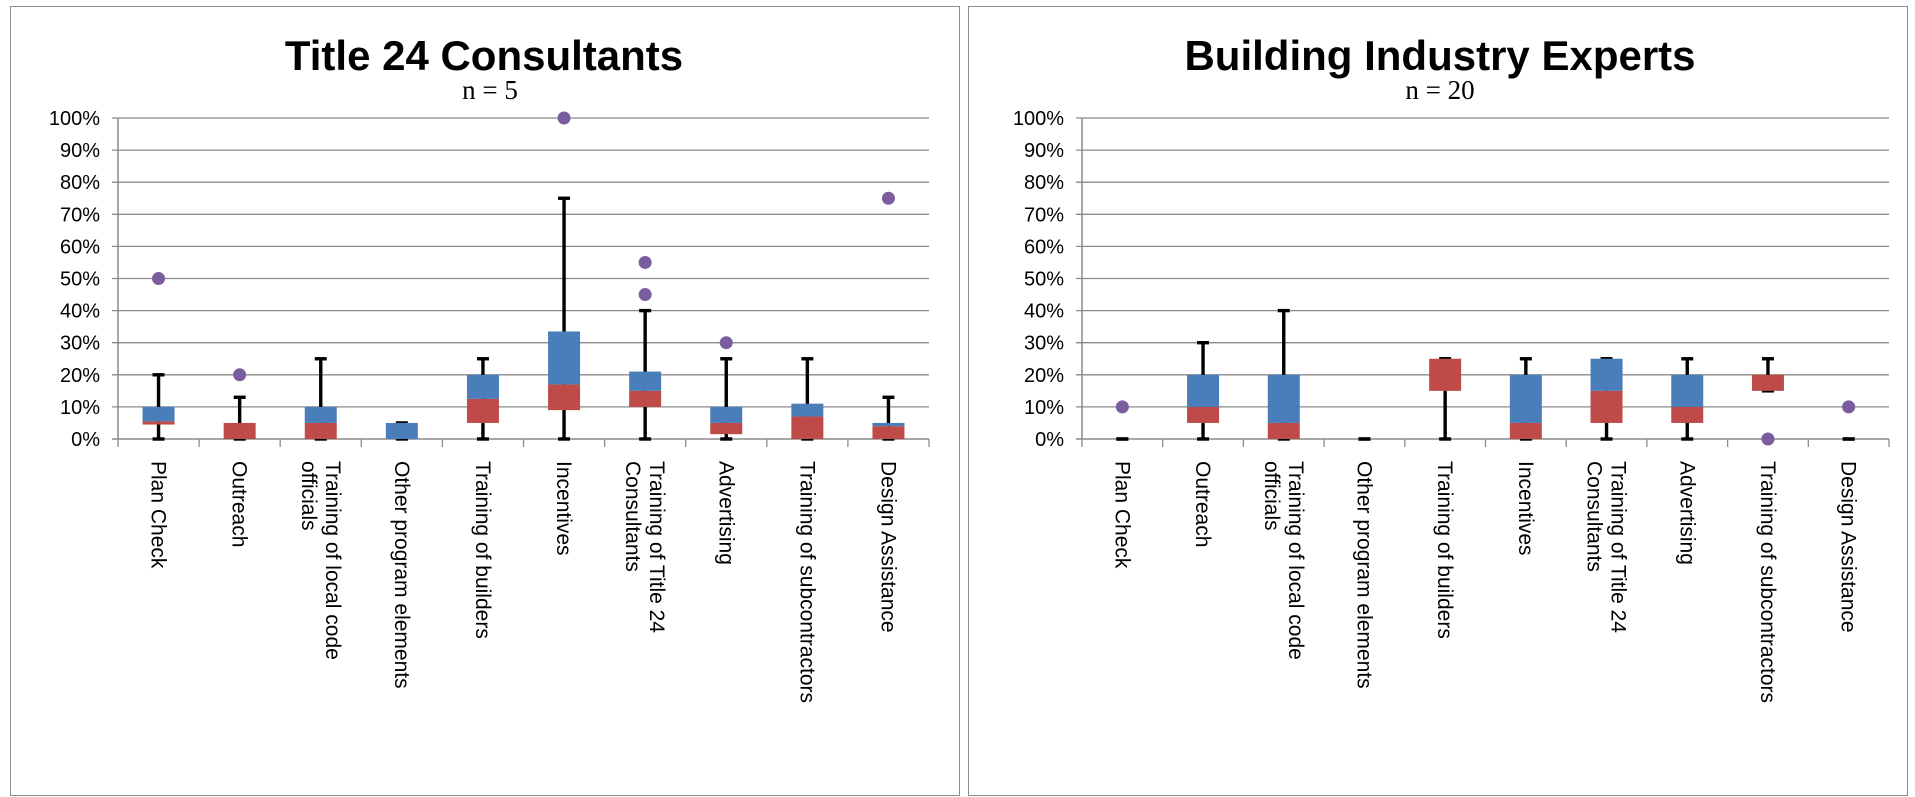 This screenshot has width=1915, height=797. Describe the element at coordinates (80, 312) in the screenshot. I see `y-tick-label: 40%` at that location.